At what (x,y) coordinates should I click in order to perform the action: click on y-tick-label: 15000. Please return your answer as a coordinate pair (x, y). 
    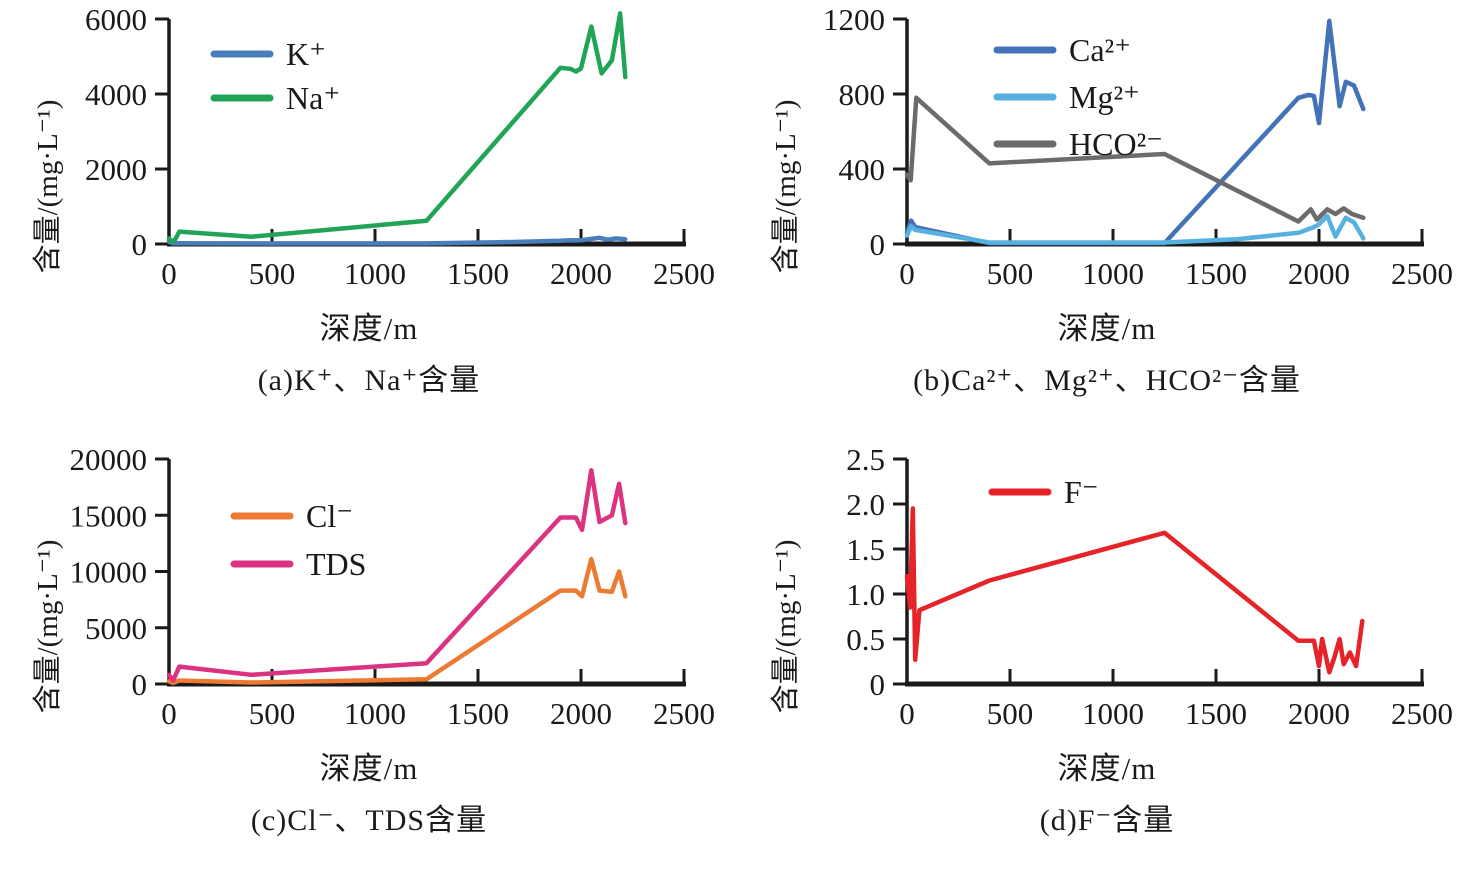
    Looking at the image, I should click on (109, 515).